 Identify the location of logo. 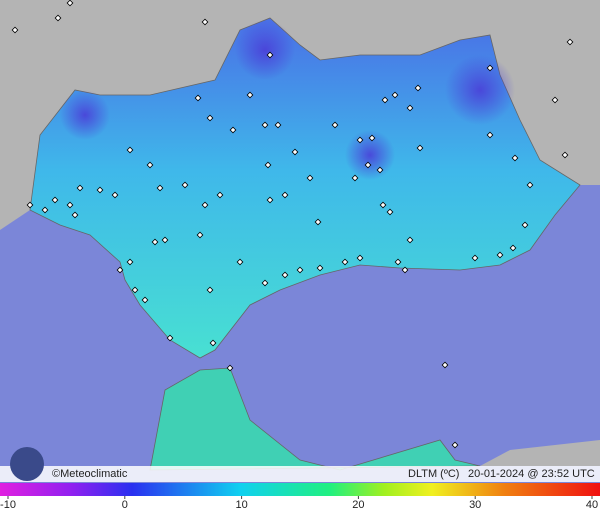
(27, 464).